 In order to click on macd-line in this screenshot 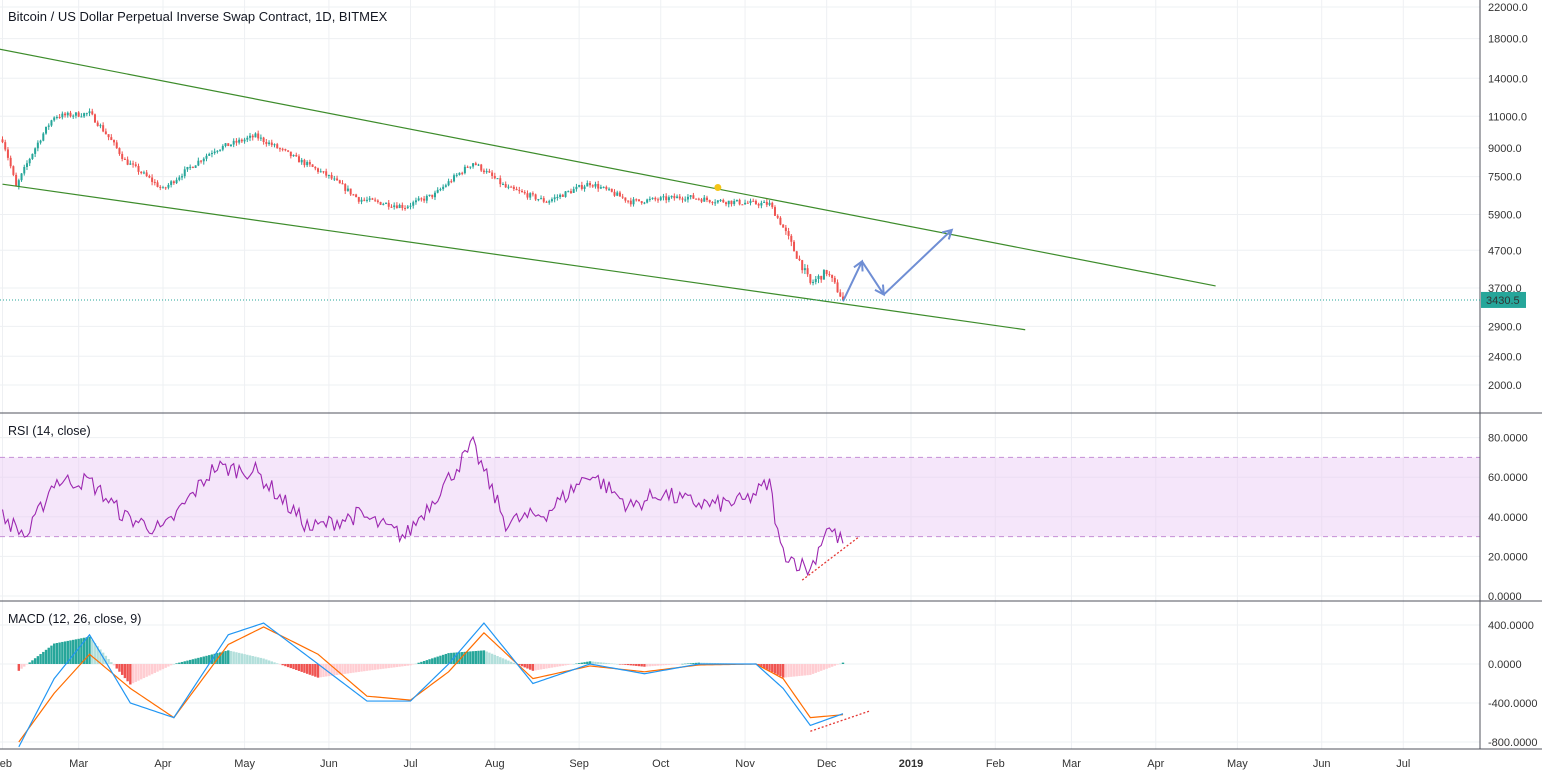, I will do `click(431, 685)`.